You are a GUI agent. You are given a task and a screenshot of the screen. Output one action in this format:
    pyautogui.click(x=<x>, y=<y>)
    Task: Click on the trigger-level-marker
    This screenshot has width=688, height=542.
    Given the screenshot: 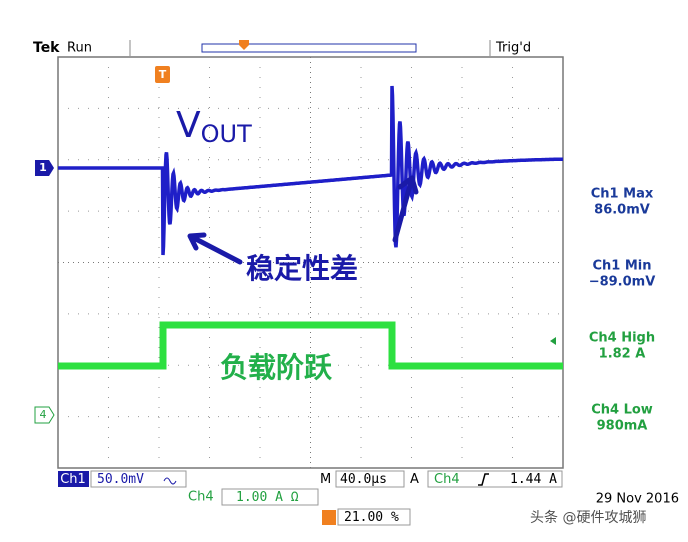 What is the action you would take?
    pyautogui.click(x=553, y=341)
    